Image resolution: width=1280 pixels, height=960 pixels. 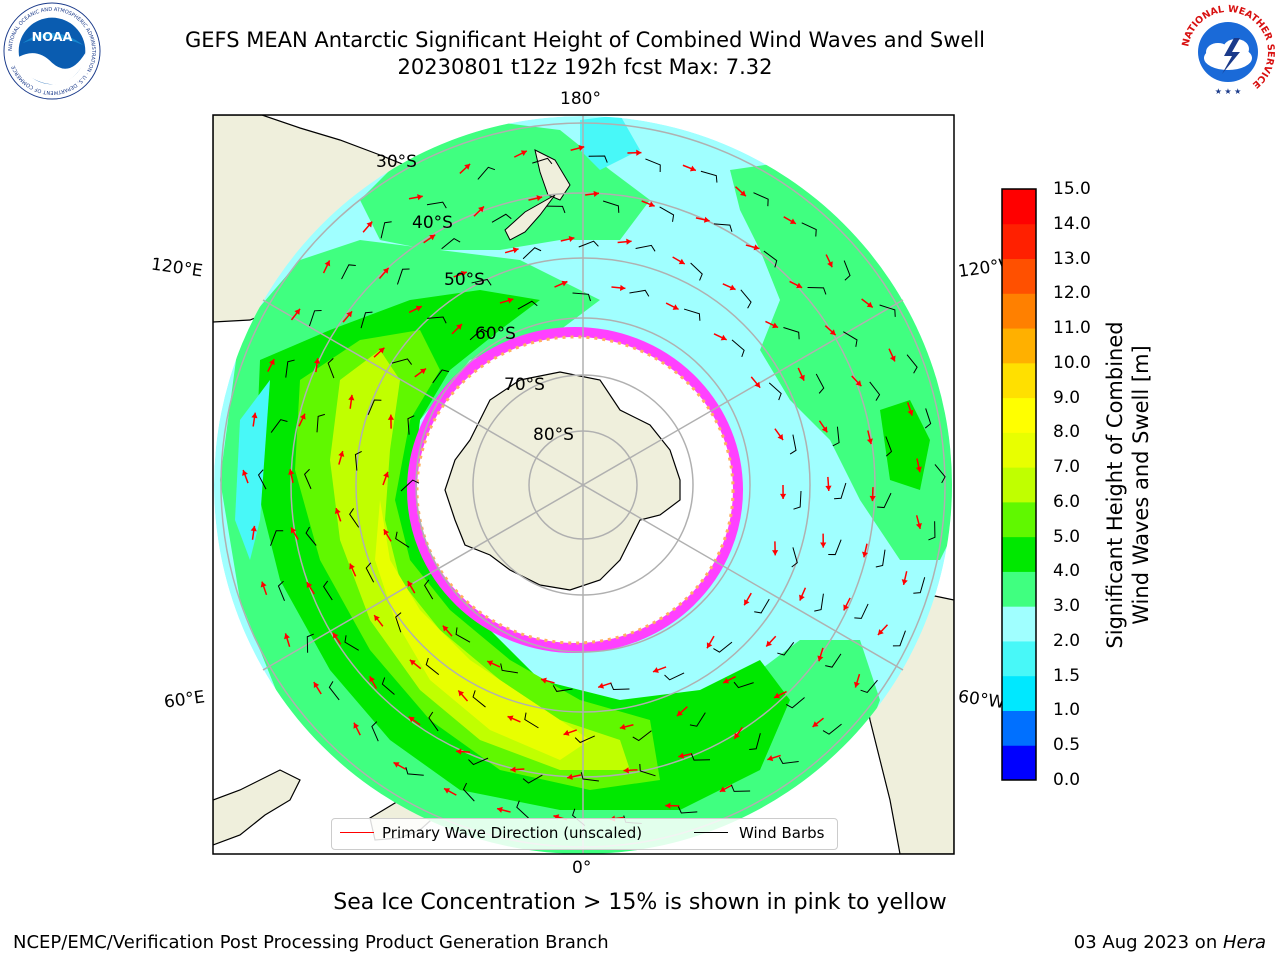 What do you see at coordinates (524, 385) in the screenshot?
I see `lat-label-70s: 70°S` at bounding box center [524, 385].